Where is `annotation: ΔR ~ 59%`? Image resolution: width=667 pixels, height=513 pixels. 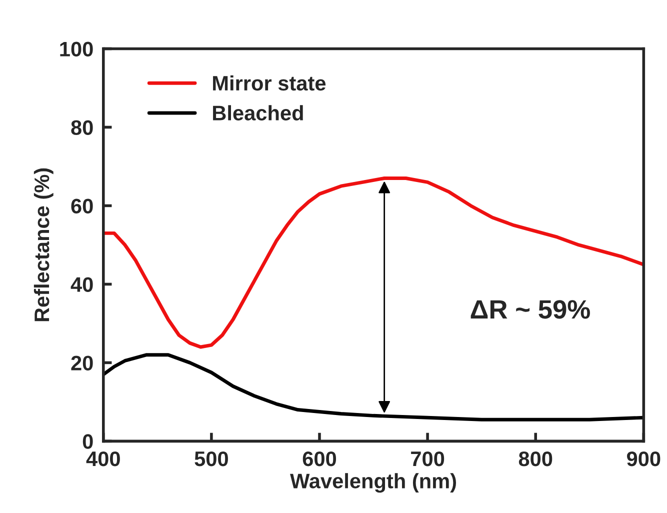 annotation: ΔR ~ 59% is located at coordinates (530, 309).